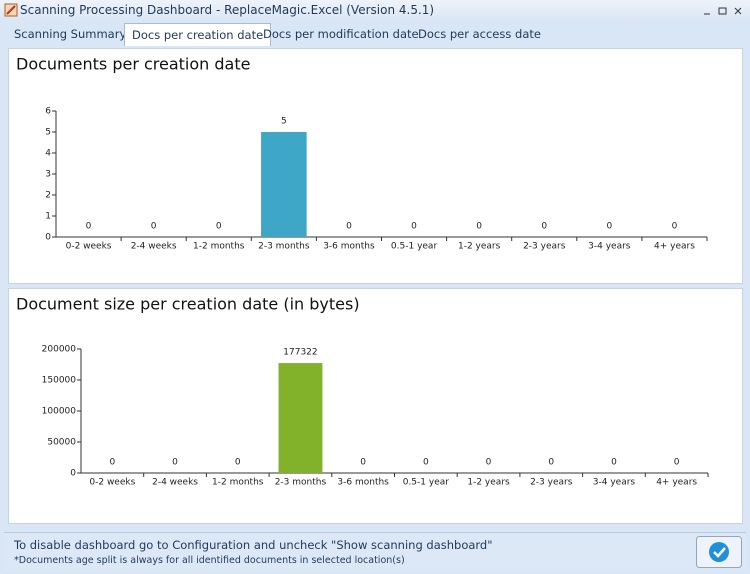 The image size is (750, 574). What do you see at coordinates (724, 11) in the screenshot?
I see `window-controls` at bounding box center [724, 11].